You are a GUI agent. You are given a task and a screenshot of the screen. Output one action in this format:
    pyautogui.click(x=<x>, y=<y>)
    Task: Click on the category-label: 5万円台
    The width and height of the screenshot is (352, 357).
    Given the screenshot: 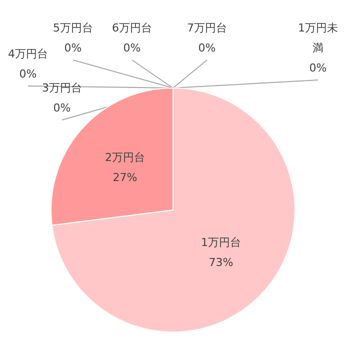 What is the action you would take?
    pyautogui.click(x=73, y=28)
    